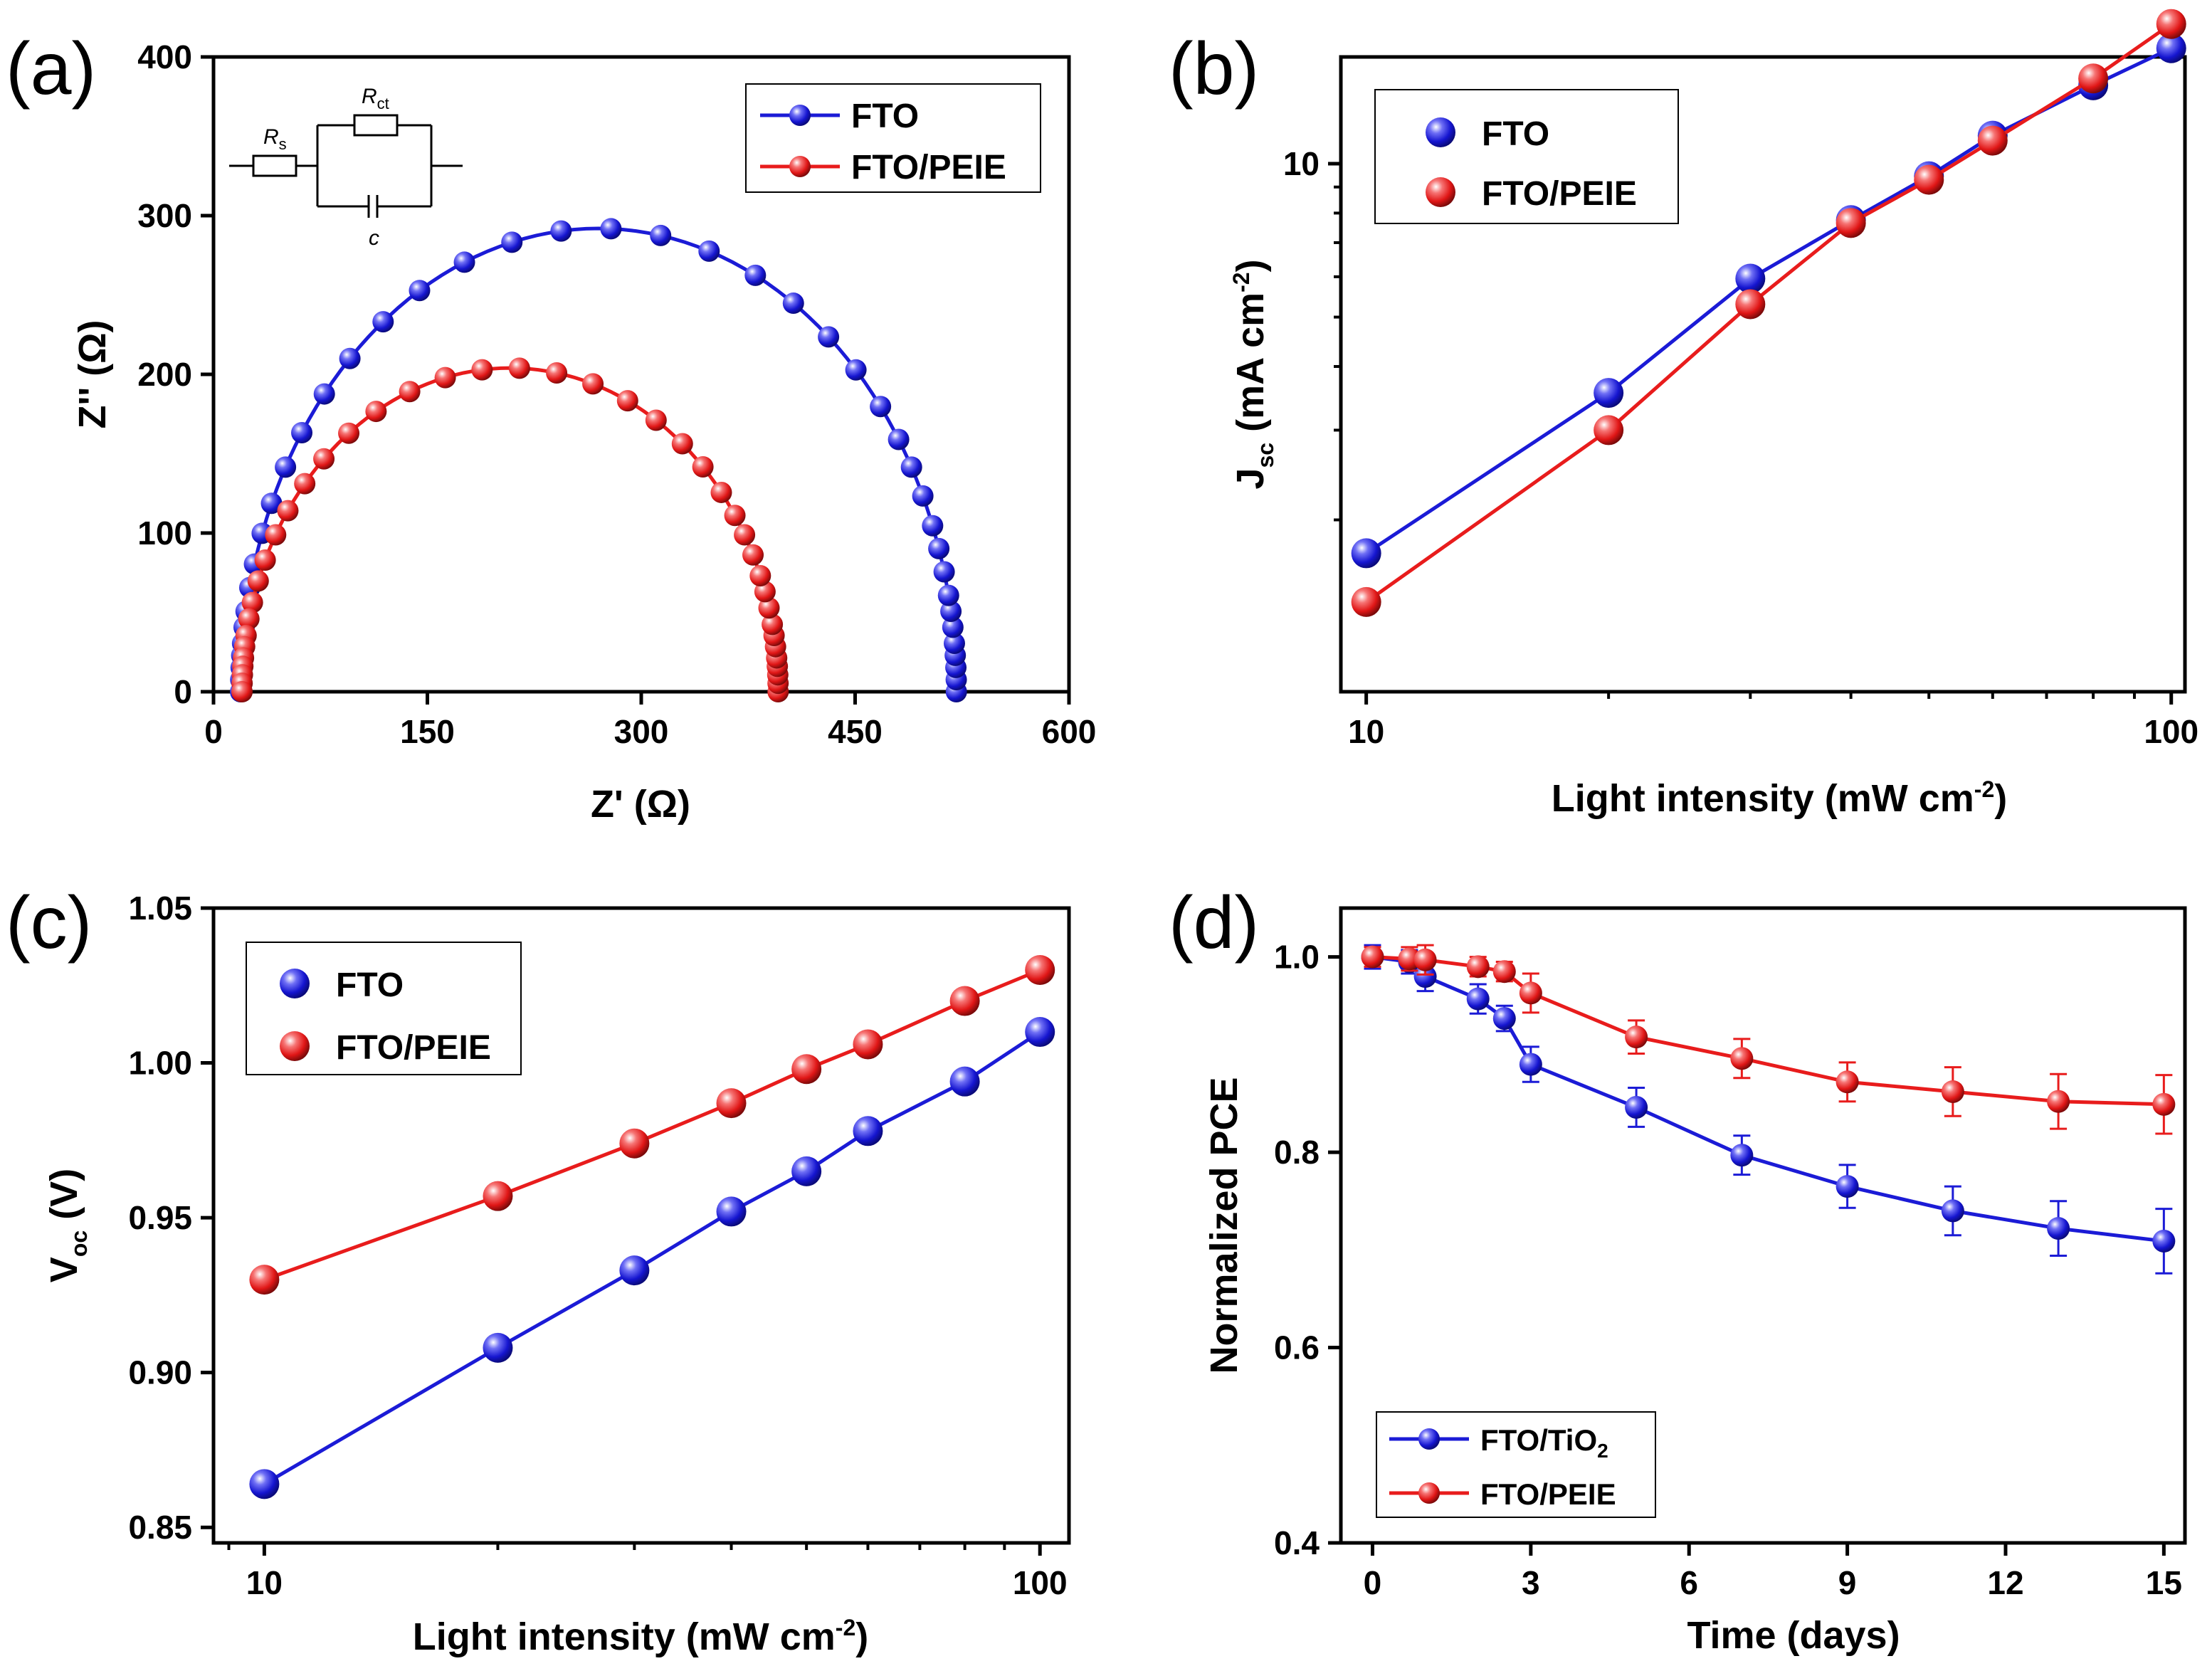 The image size is (2212, 1666). Describe the element at coordinates (1559, 194) in the screenshot. I see `legend-label-b-peie: FTO/PEIE` at that location.